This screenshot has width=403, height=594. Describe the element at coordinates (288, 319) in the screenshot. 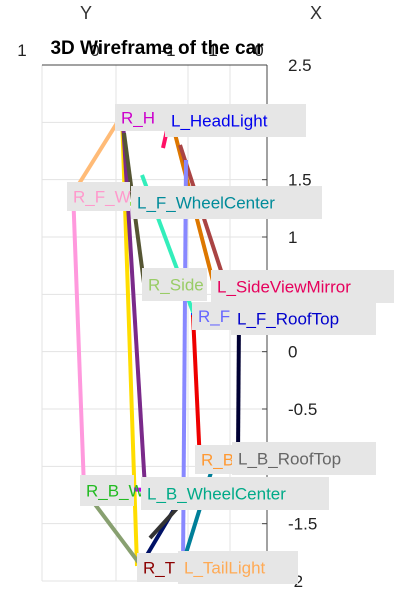

I see `point-label: L_F_RoofTop` at that location.